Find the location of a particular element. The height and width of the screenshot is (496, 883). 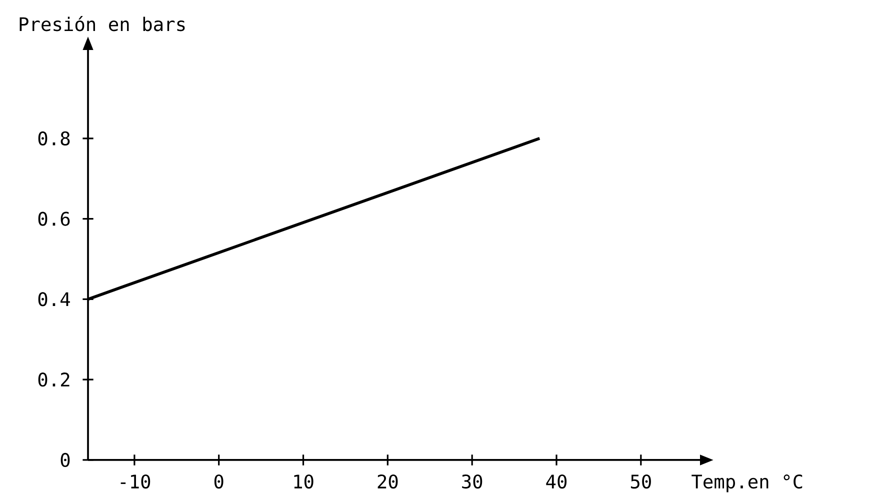

x-tick-label: 50 is located at coordinates (640, 481).